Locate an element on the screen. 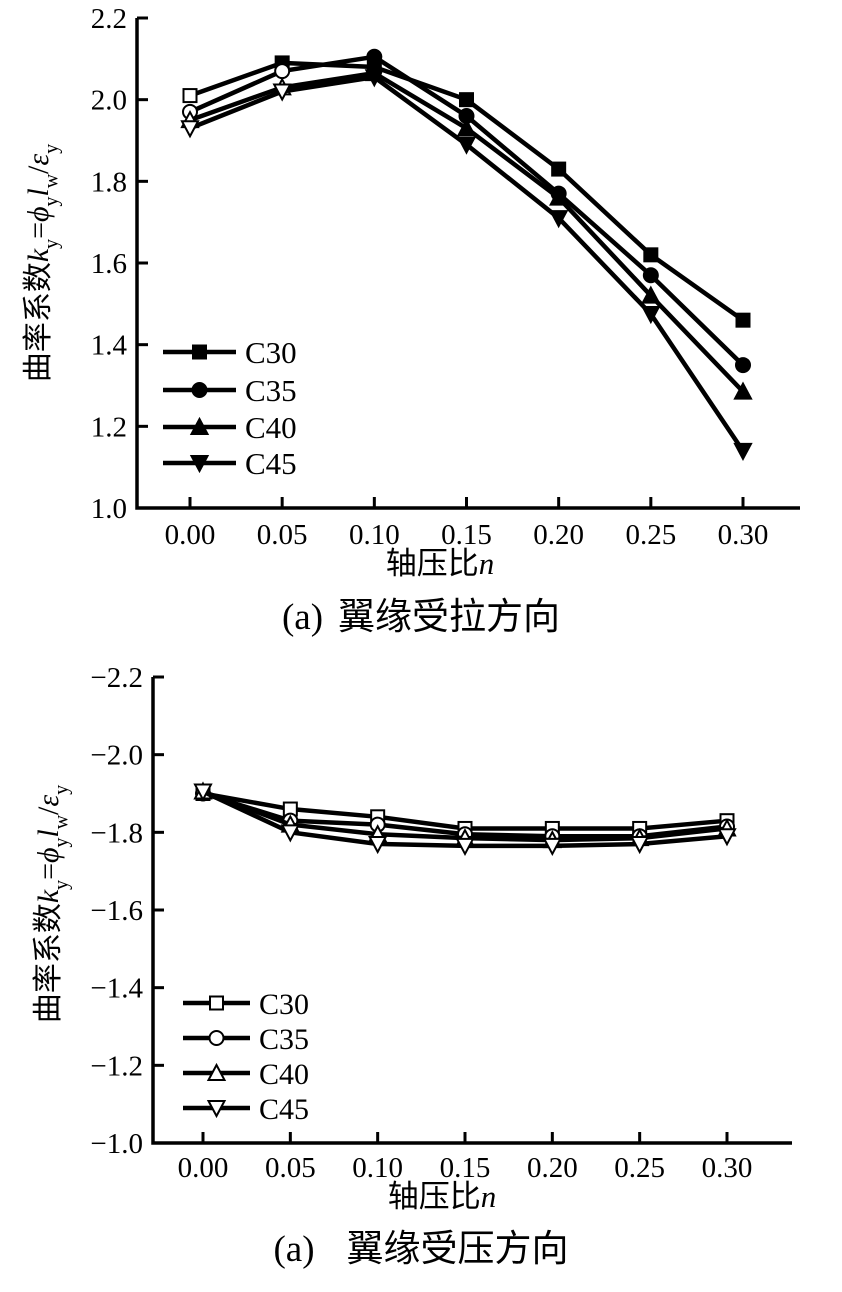 This screenshot has height=1292, width=842. caption-flange-compression: (a) 翼缘受压方向 is located at coordinates (421, 1250).